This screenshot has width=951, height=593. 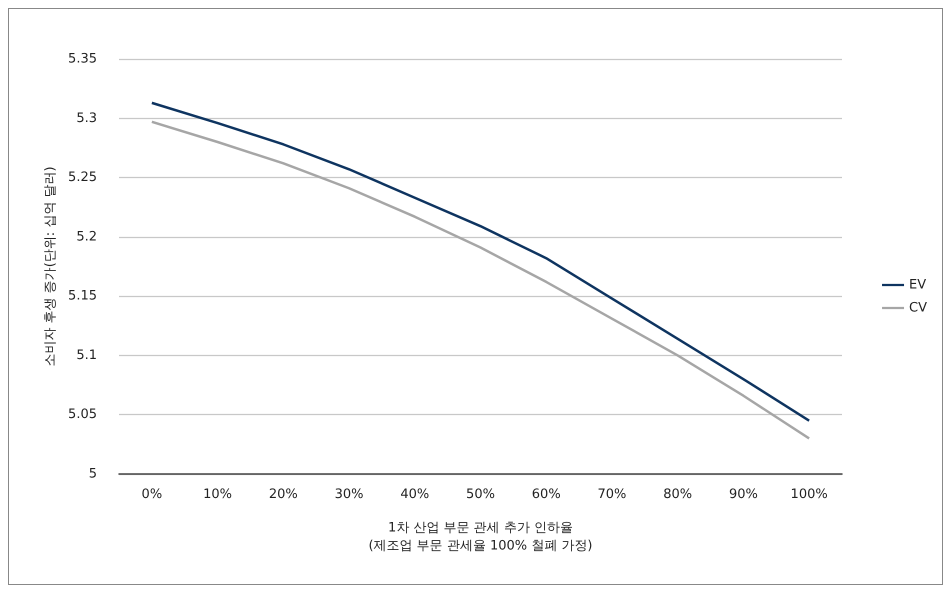 What do you see at coordinates (677, 494) in the screenshot?
I see `x-tick-label: 80%` at bounding box center [677, 494].